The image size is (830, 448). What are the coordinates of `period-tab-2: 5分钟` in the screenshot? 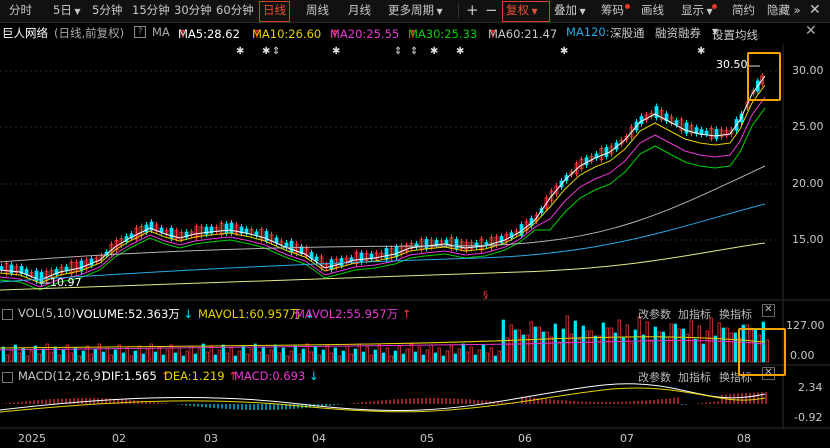 It's located at (107, 10).